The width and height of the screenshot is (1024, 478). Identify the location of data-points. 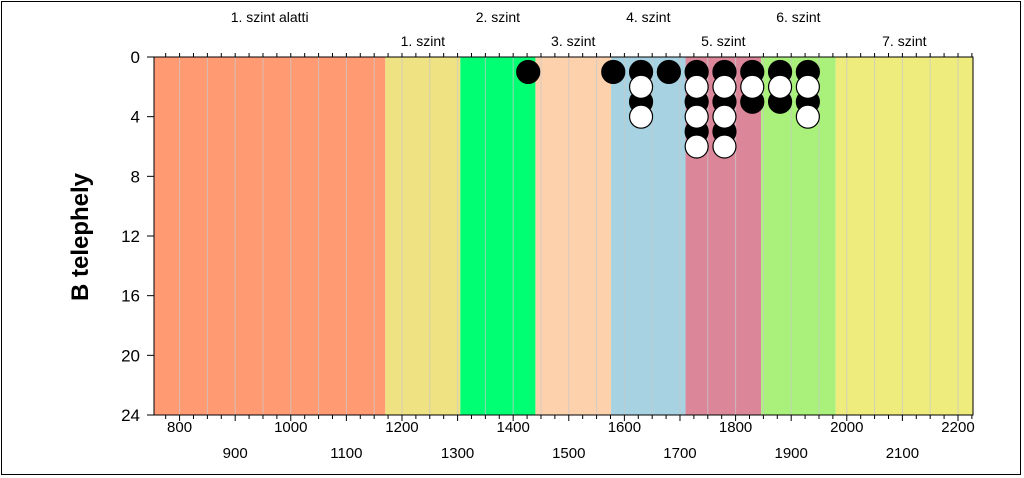
(668, 109).